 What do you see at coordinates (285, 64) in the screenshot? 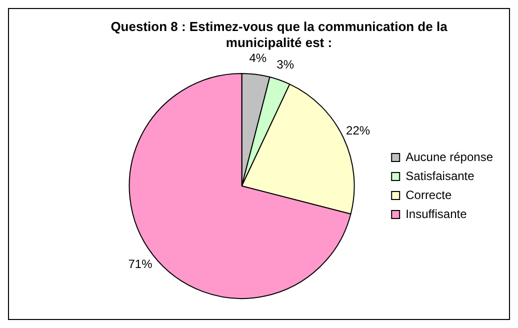
I see `data-label: 3%` at bounding box center [285, 64].